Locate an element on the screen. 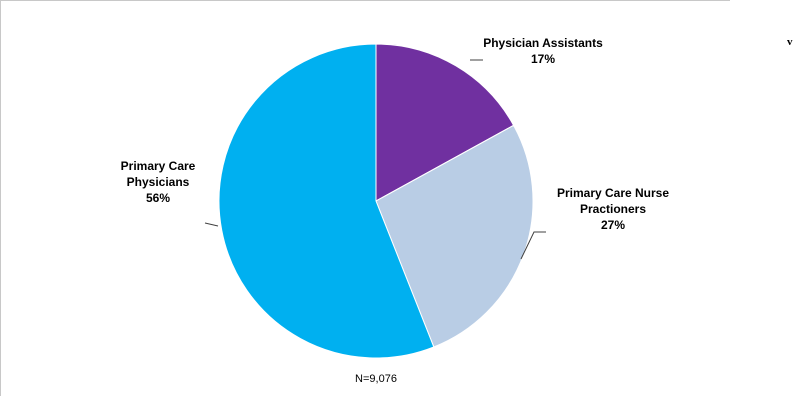 The image size is (795, 396). leader-line-primary-care-physicians is located at coordinates (211, 224).